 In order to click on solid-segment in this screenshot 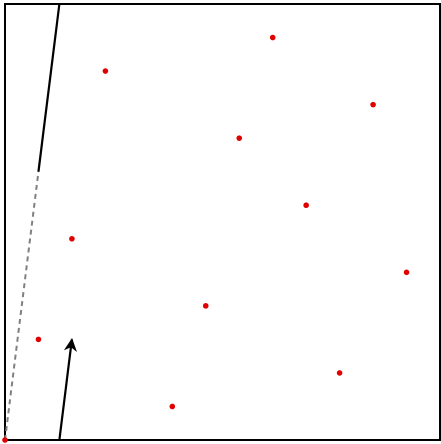, I will do `click(49, 87)`.